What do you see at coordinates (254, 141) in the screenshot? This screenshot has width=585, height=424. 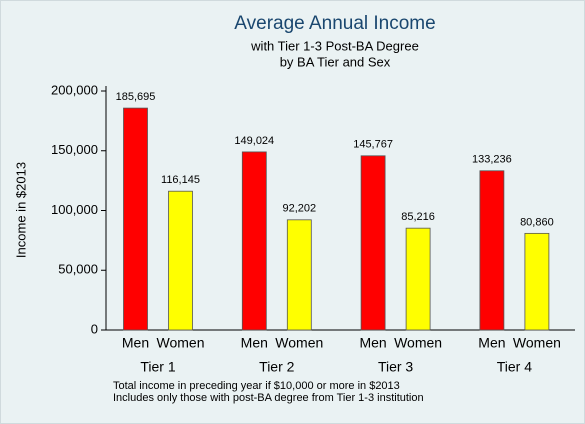 I see `value-label: 149,024` at bounding box center [254, 141].